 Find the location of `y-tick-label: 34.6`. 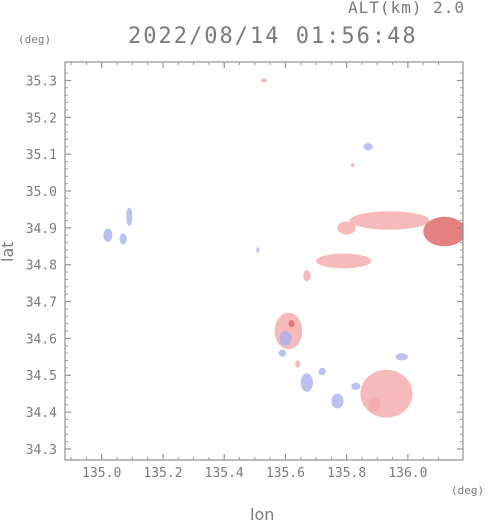

y-tick-label: 34.6 is located at coordinates (41, 339).